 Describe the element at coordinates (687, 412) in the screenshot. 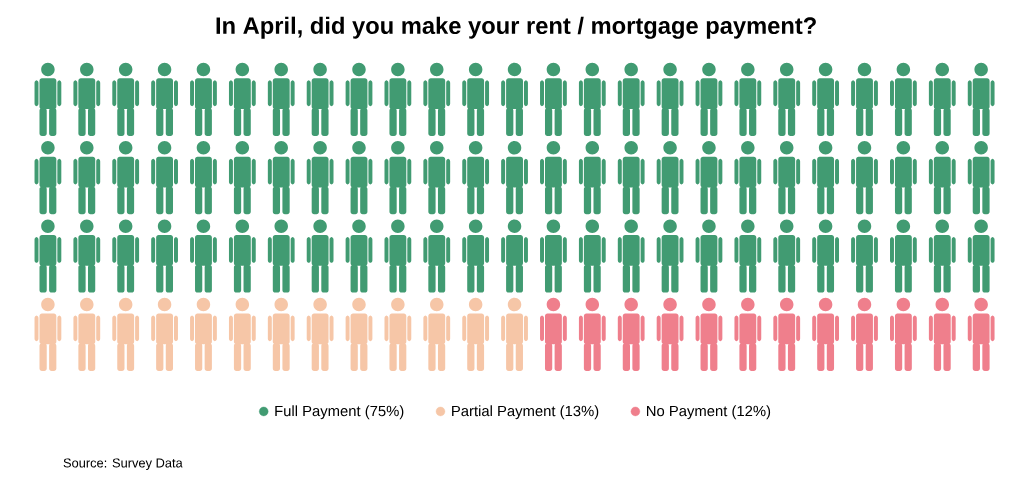

I see `category-label: No Payment` at that location.